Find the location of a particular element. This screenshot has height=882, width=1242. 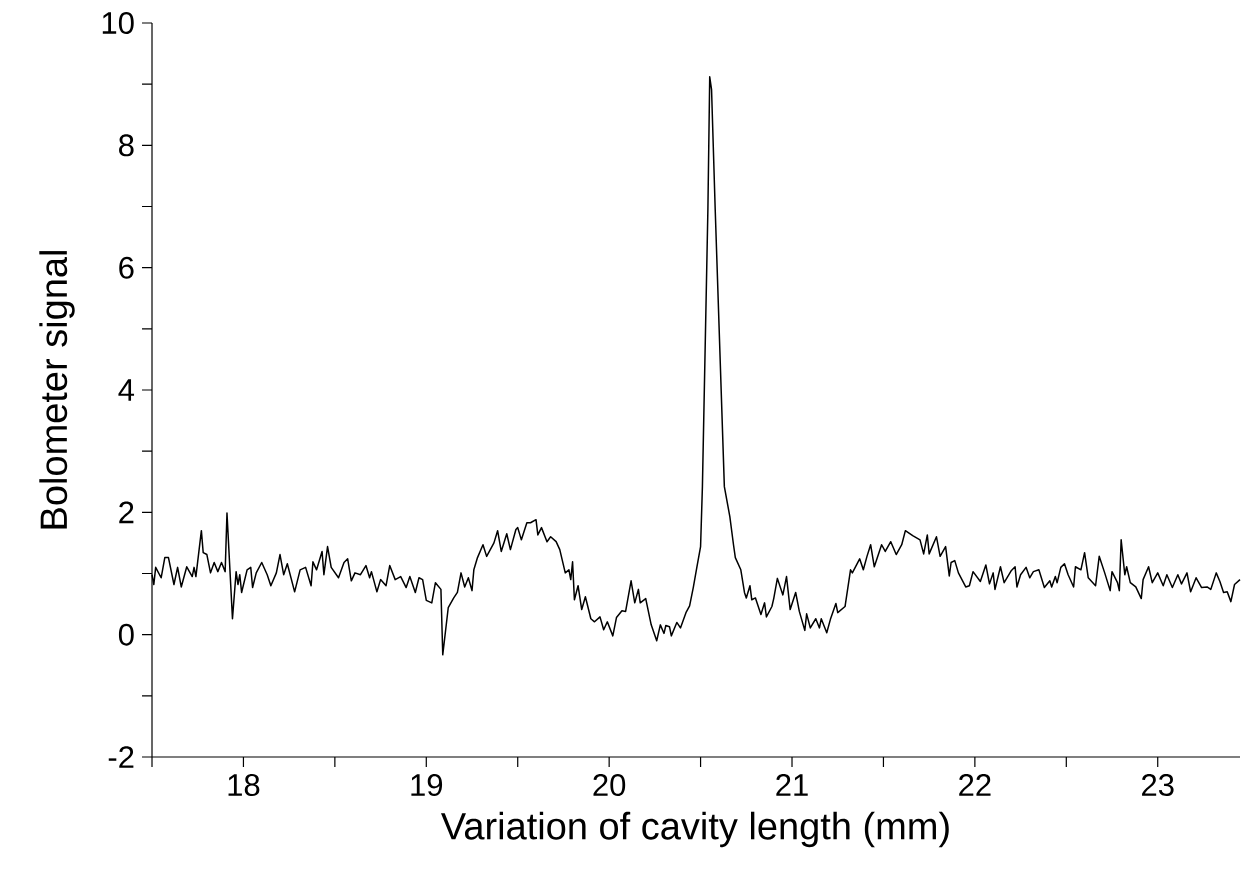

x-tick-label: 23 is located at coordinates (1158, 785).